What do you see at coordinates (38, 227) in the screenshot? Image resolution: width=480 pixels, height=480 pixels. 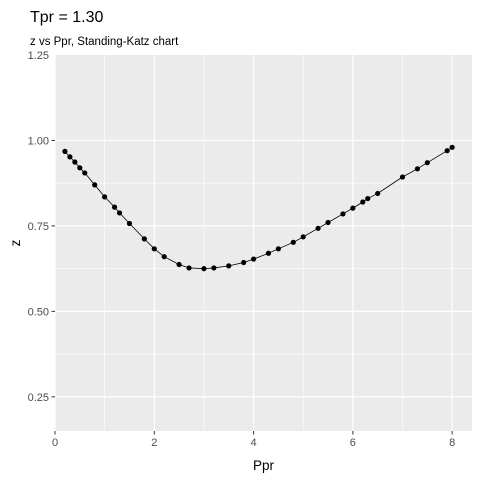 I see `y-tick-label: 0.75` at bounding box center [38, 227].